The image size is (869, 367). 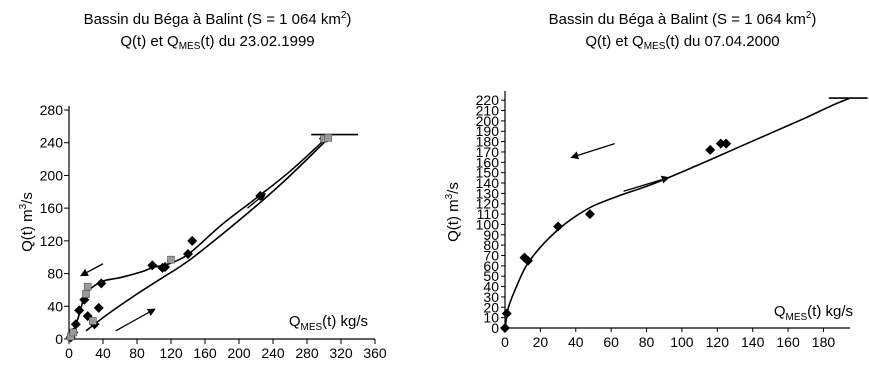 What do you see at coordinates (23, 206) in the screenshot?
I see `chart-1-y-label-sup: 3` at bounding box center [23, 206].